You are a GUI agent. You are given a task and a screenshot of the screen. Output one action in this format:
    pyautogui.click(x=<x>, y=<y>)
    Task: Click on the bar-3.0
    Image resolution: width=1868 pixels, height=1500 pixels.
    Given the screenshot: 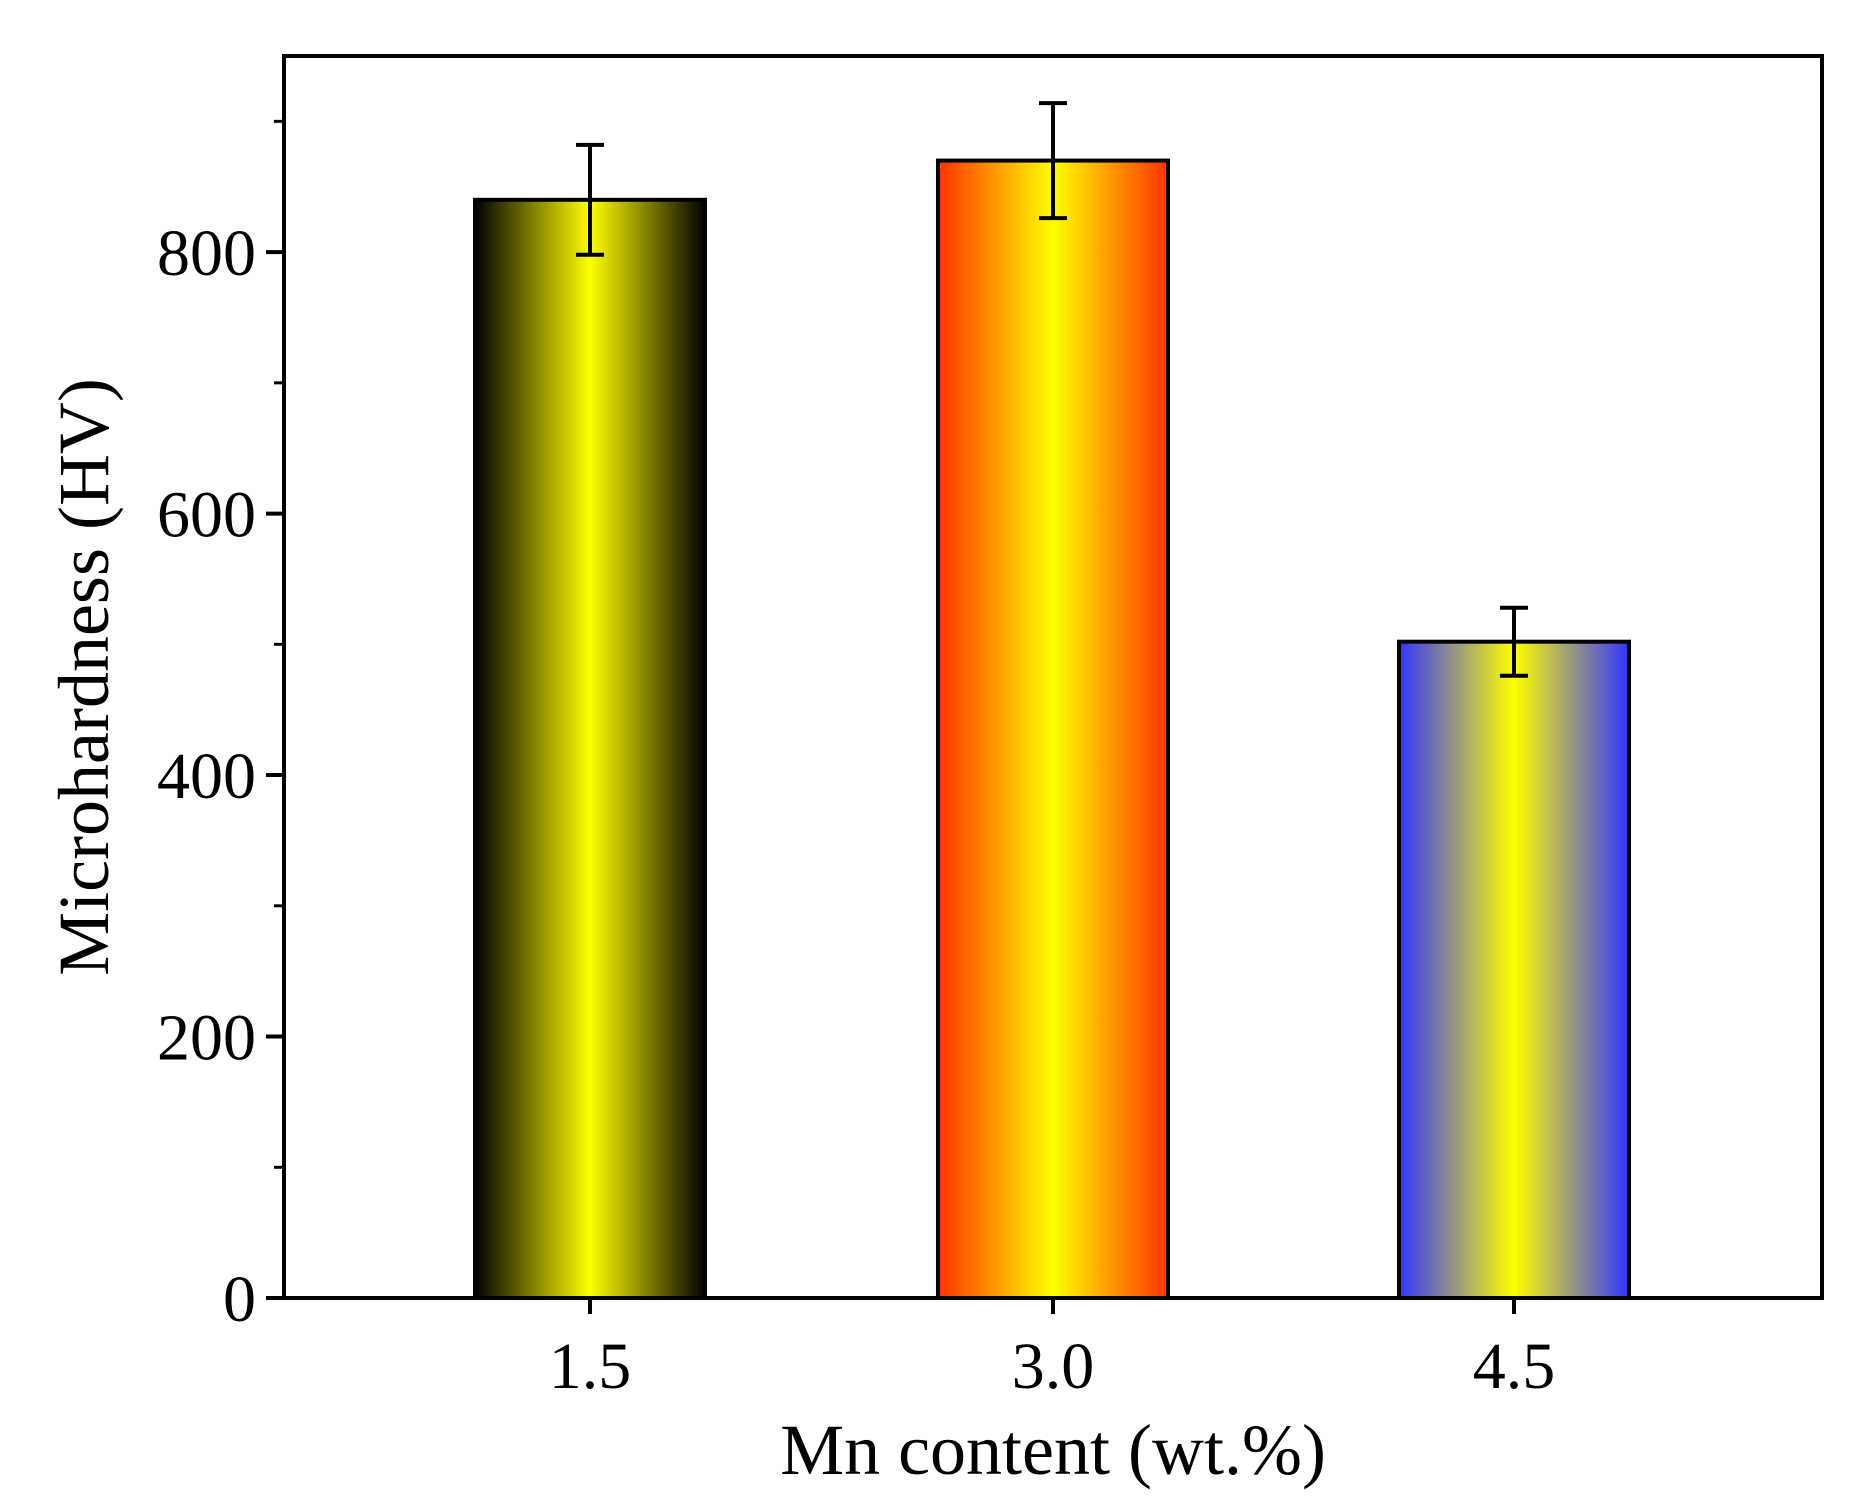 What is the action you would take?
    pyautogui.click(x=1053, y=729)
    